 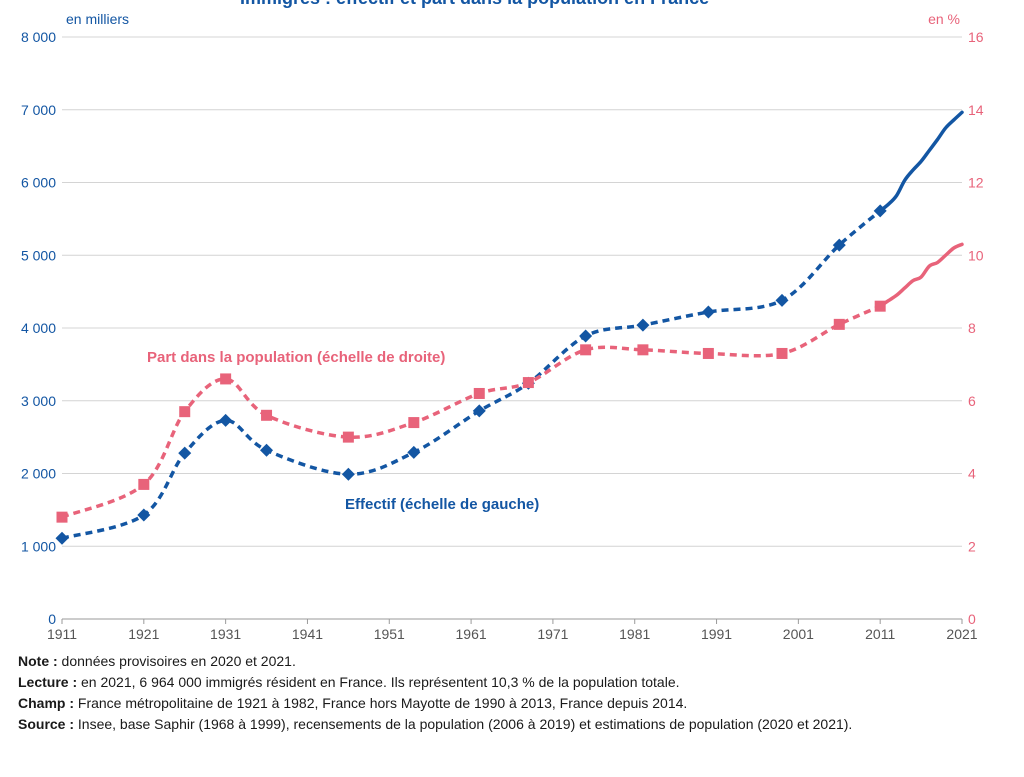 What do you see at coordinates (38, 401) in the screenshot?
I see `left-axis-tick-label: 3 000` at bounding box center [38, 401].